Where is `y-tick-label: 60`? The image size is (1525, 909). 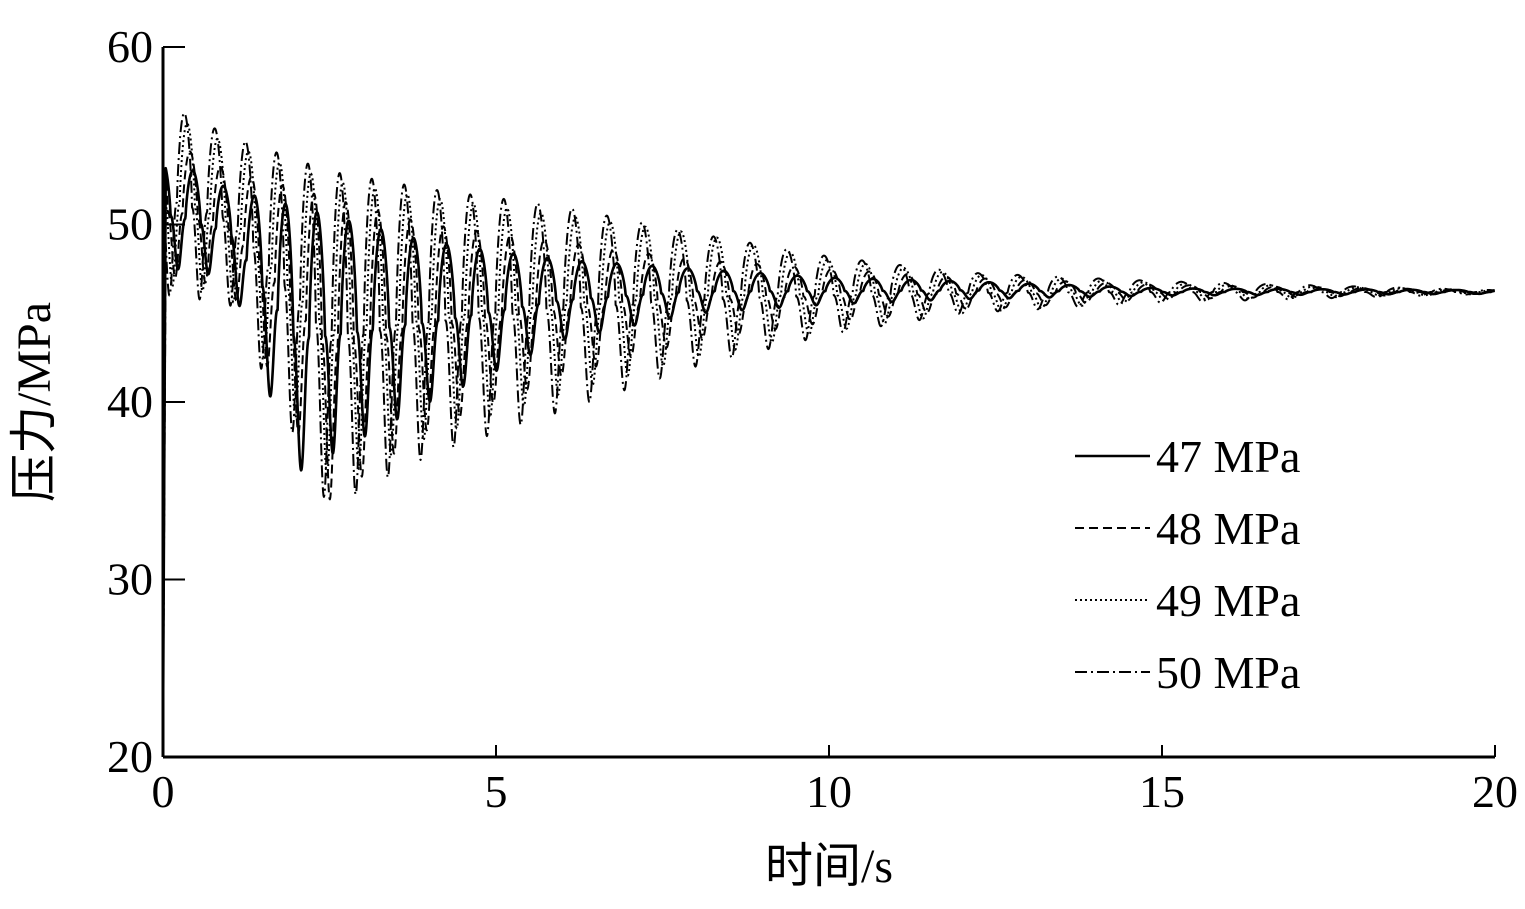
y-tick-label: 60 is located at coordinates (130, 46).